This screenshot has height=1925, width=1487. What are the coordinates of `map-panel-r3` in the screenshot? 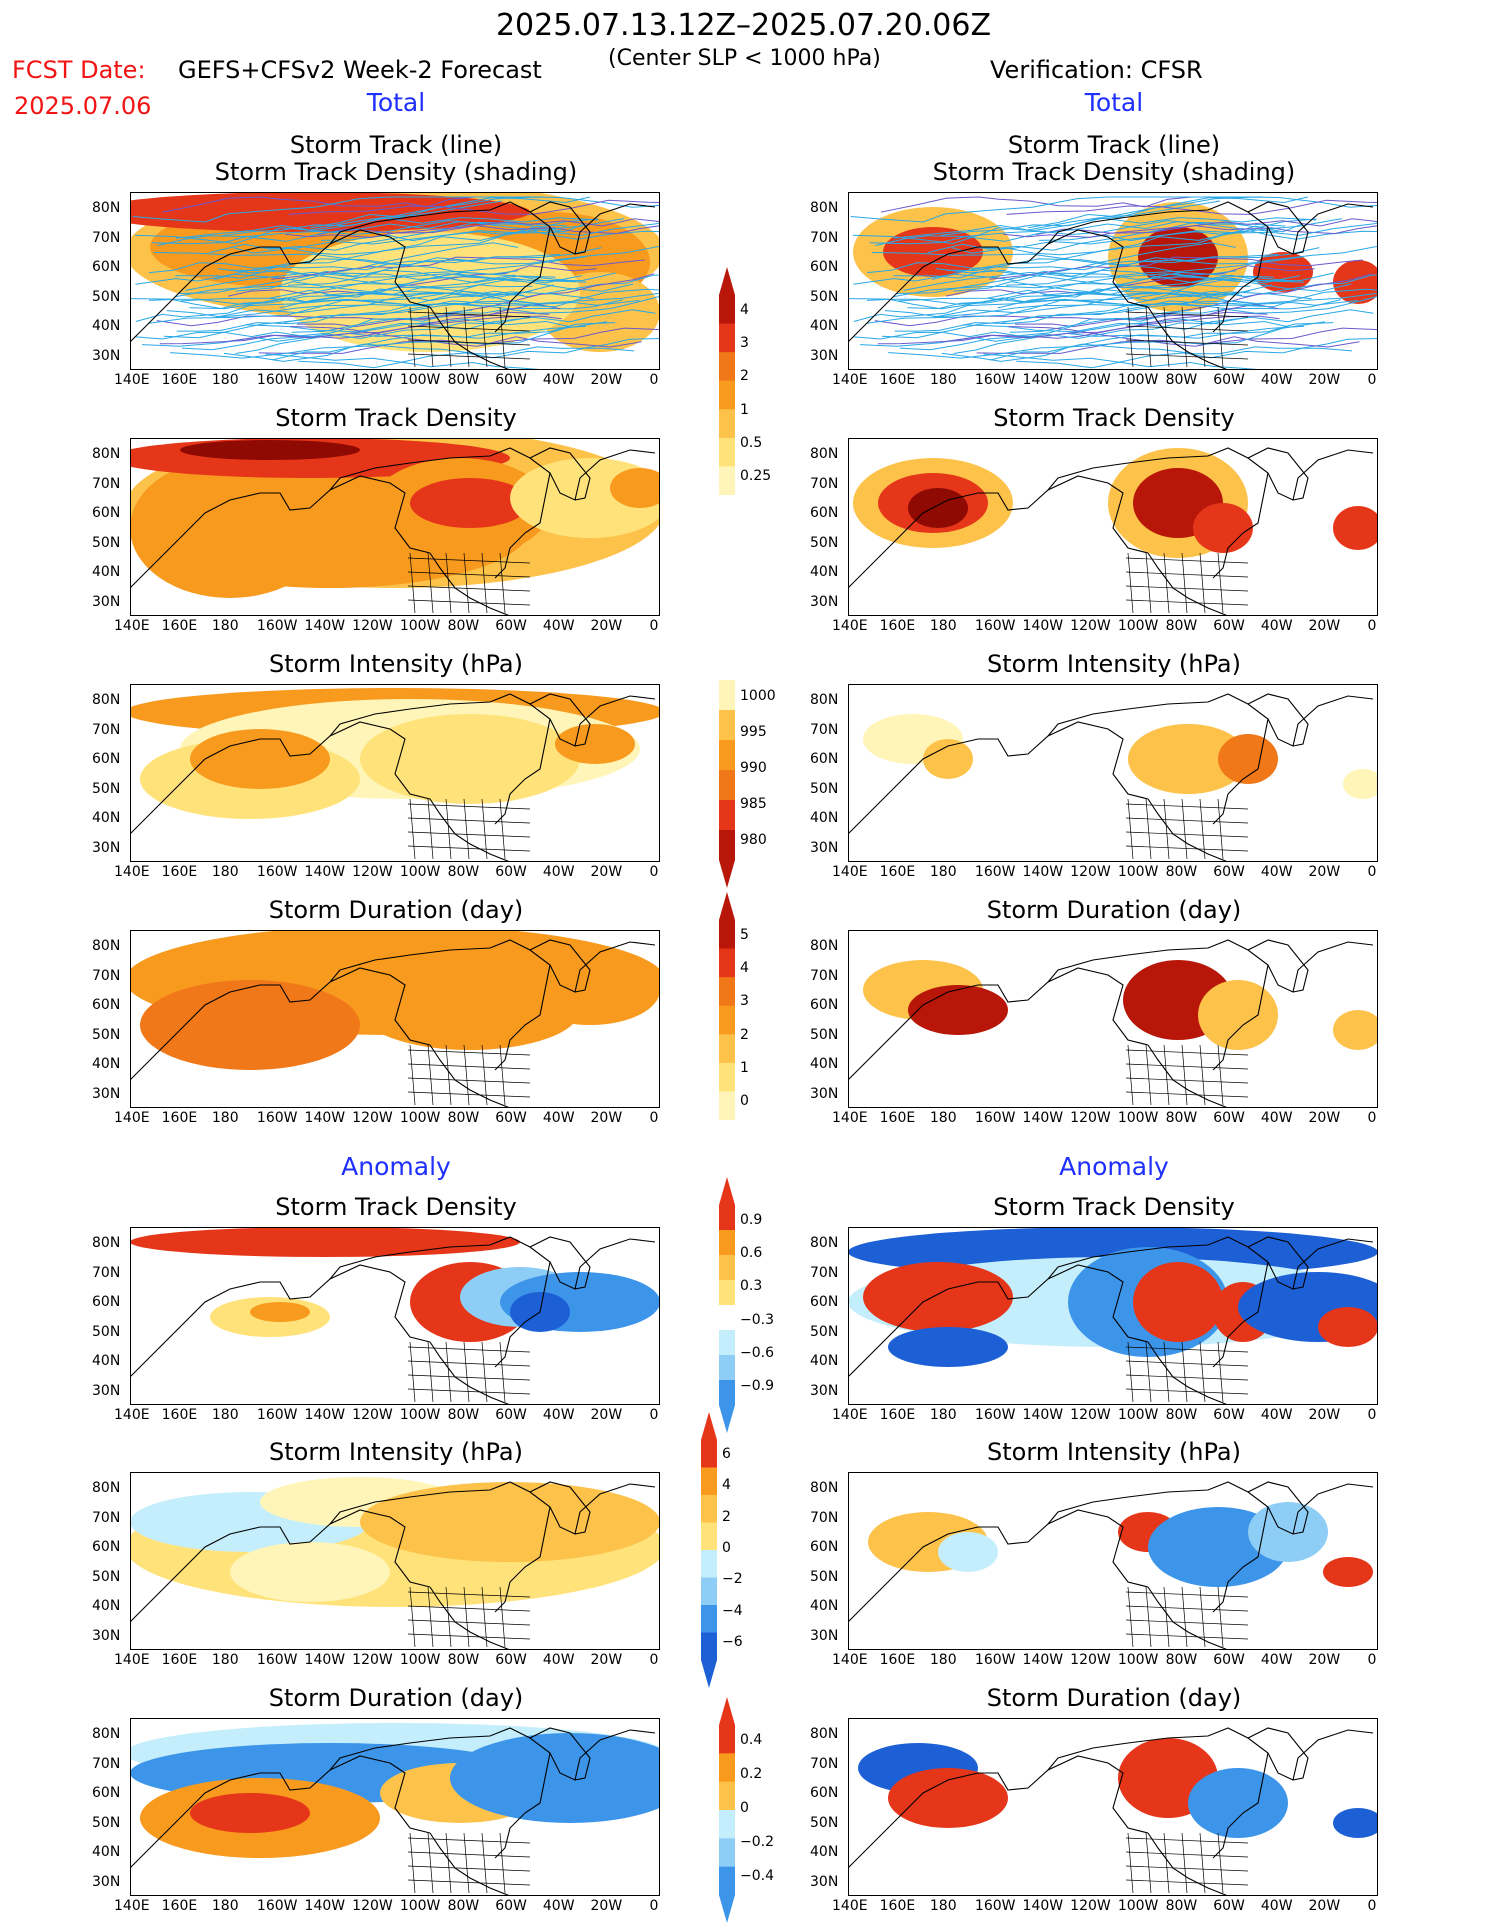 It's located at (1113, 1019).